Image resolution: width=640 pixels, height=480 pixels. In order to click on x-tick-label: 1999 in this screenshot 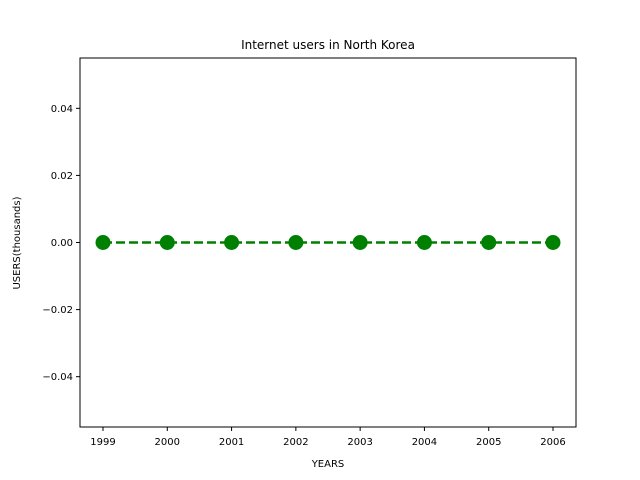, I will do `click(102, 442)`.